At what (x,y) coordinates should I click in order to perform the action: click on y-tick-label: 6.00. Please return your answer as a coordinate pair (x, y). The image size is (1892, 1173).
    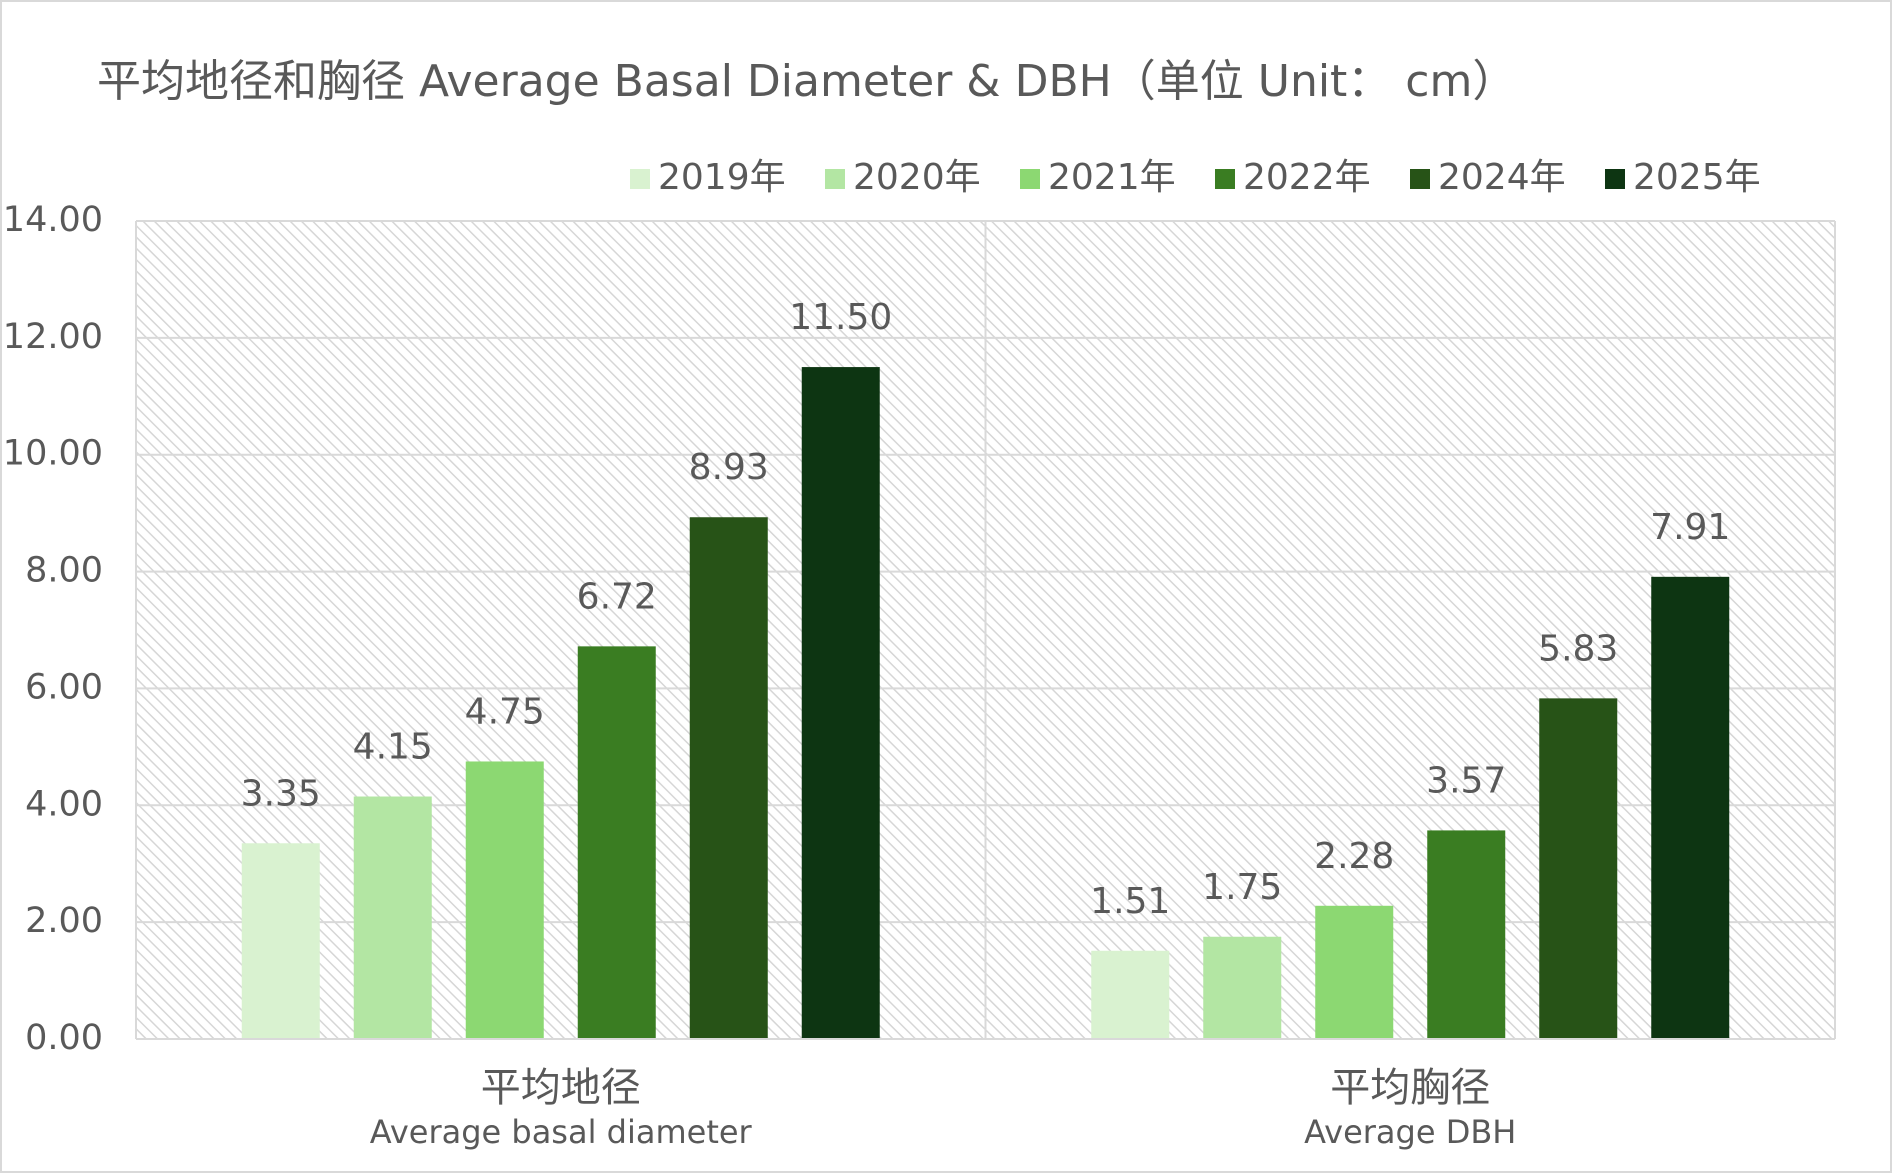
    Looking at the image, I should click on (64, 687).